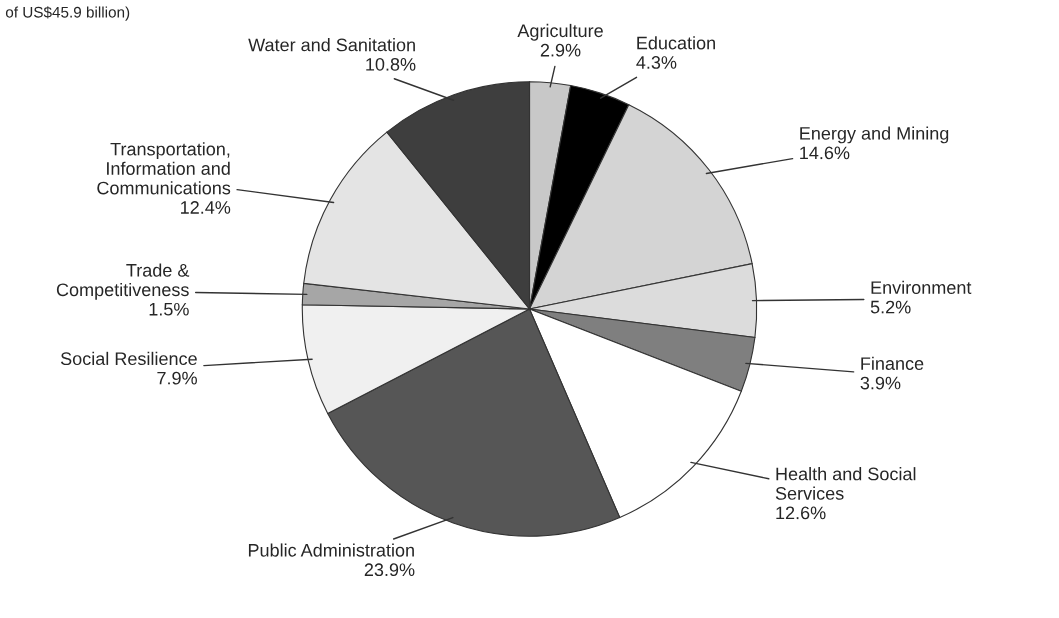 The height and width of the screenshot is (618, 1059). What do you see at coordinates (874, 135) in the screenshot?
I see `slice-label: Energy and Mining` at bounding box center [874, 135].